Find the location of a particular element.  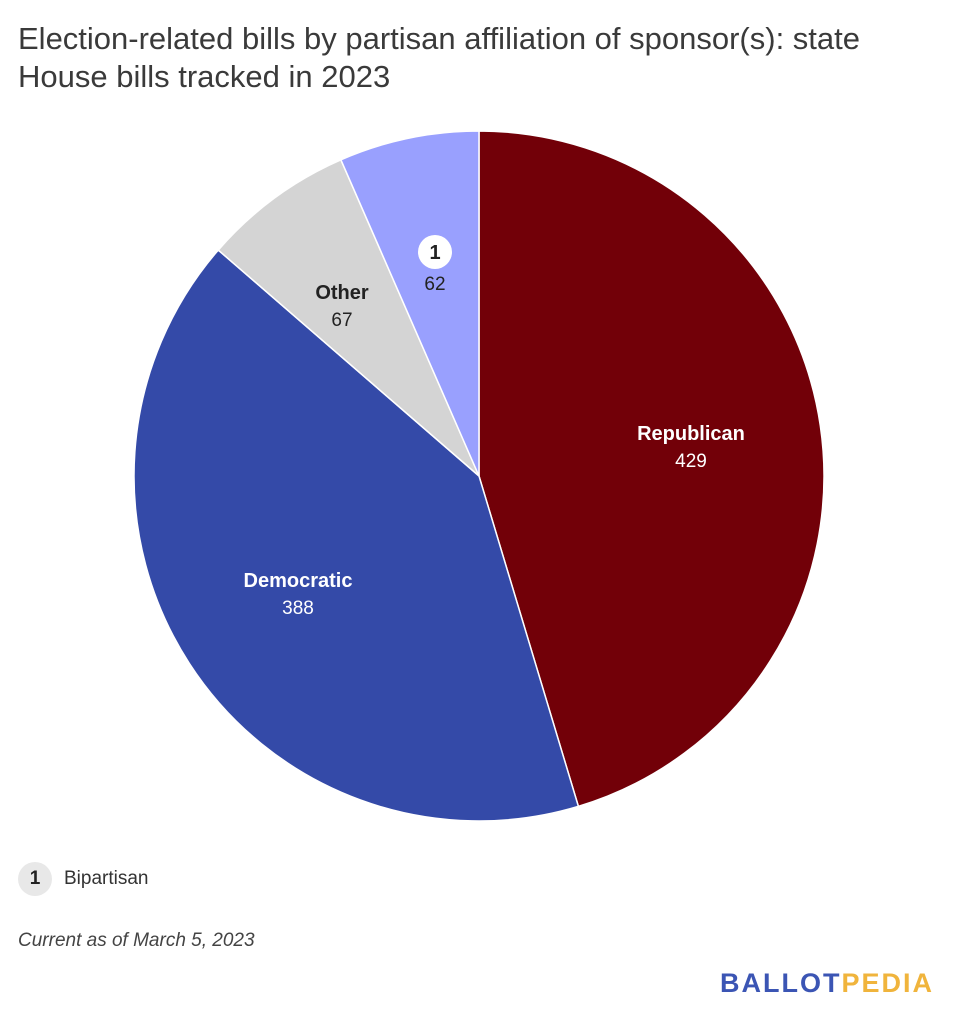

slice-value-other: 67 is located at coordinates (341, 320).